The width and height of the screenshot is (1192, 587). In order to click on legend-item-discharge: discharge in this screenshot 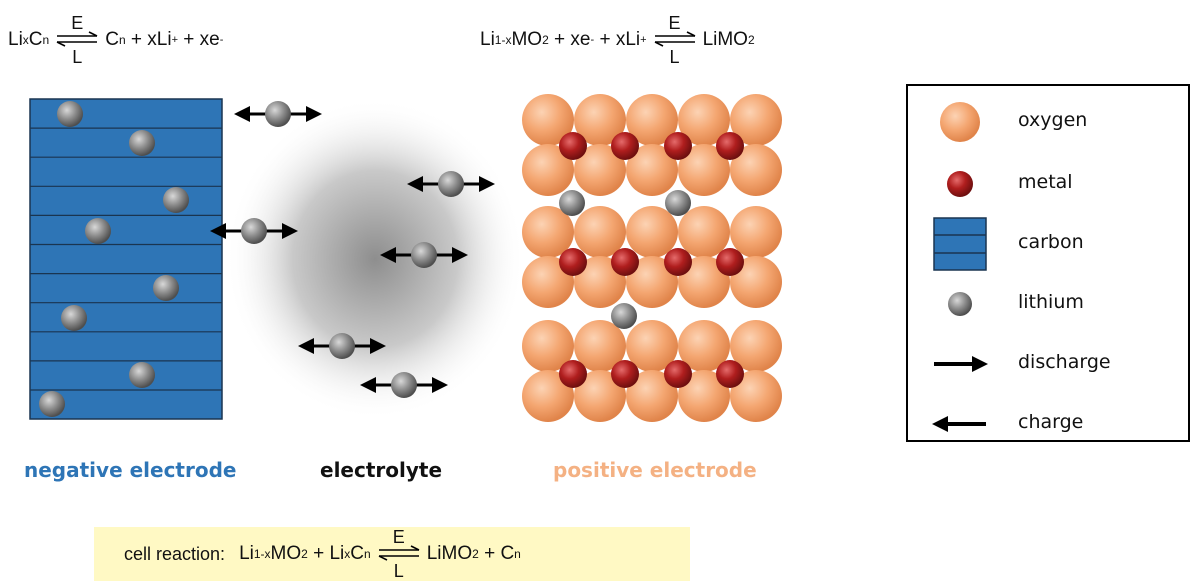, I will do `click(1048, 364)`.